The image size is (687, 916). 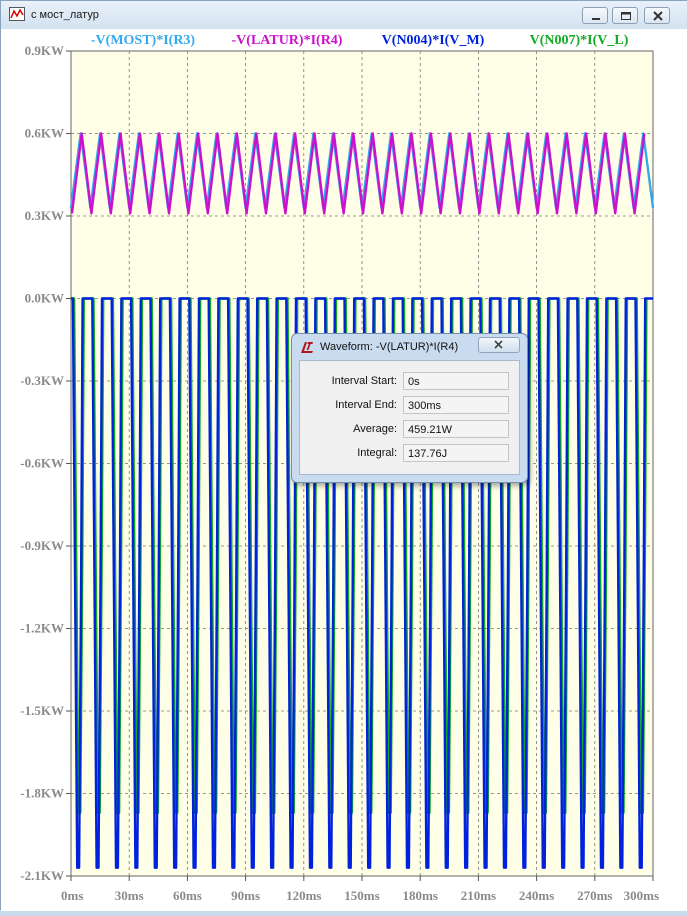 What do you see at coordinates (364, 381) in the screenshot?
I see `interval-start-label: Interval Start:` at bounding box center [364, 381].